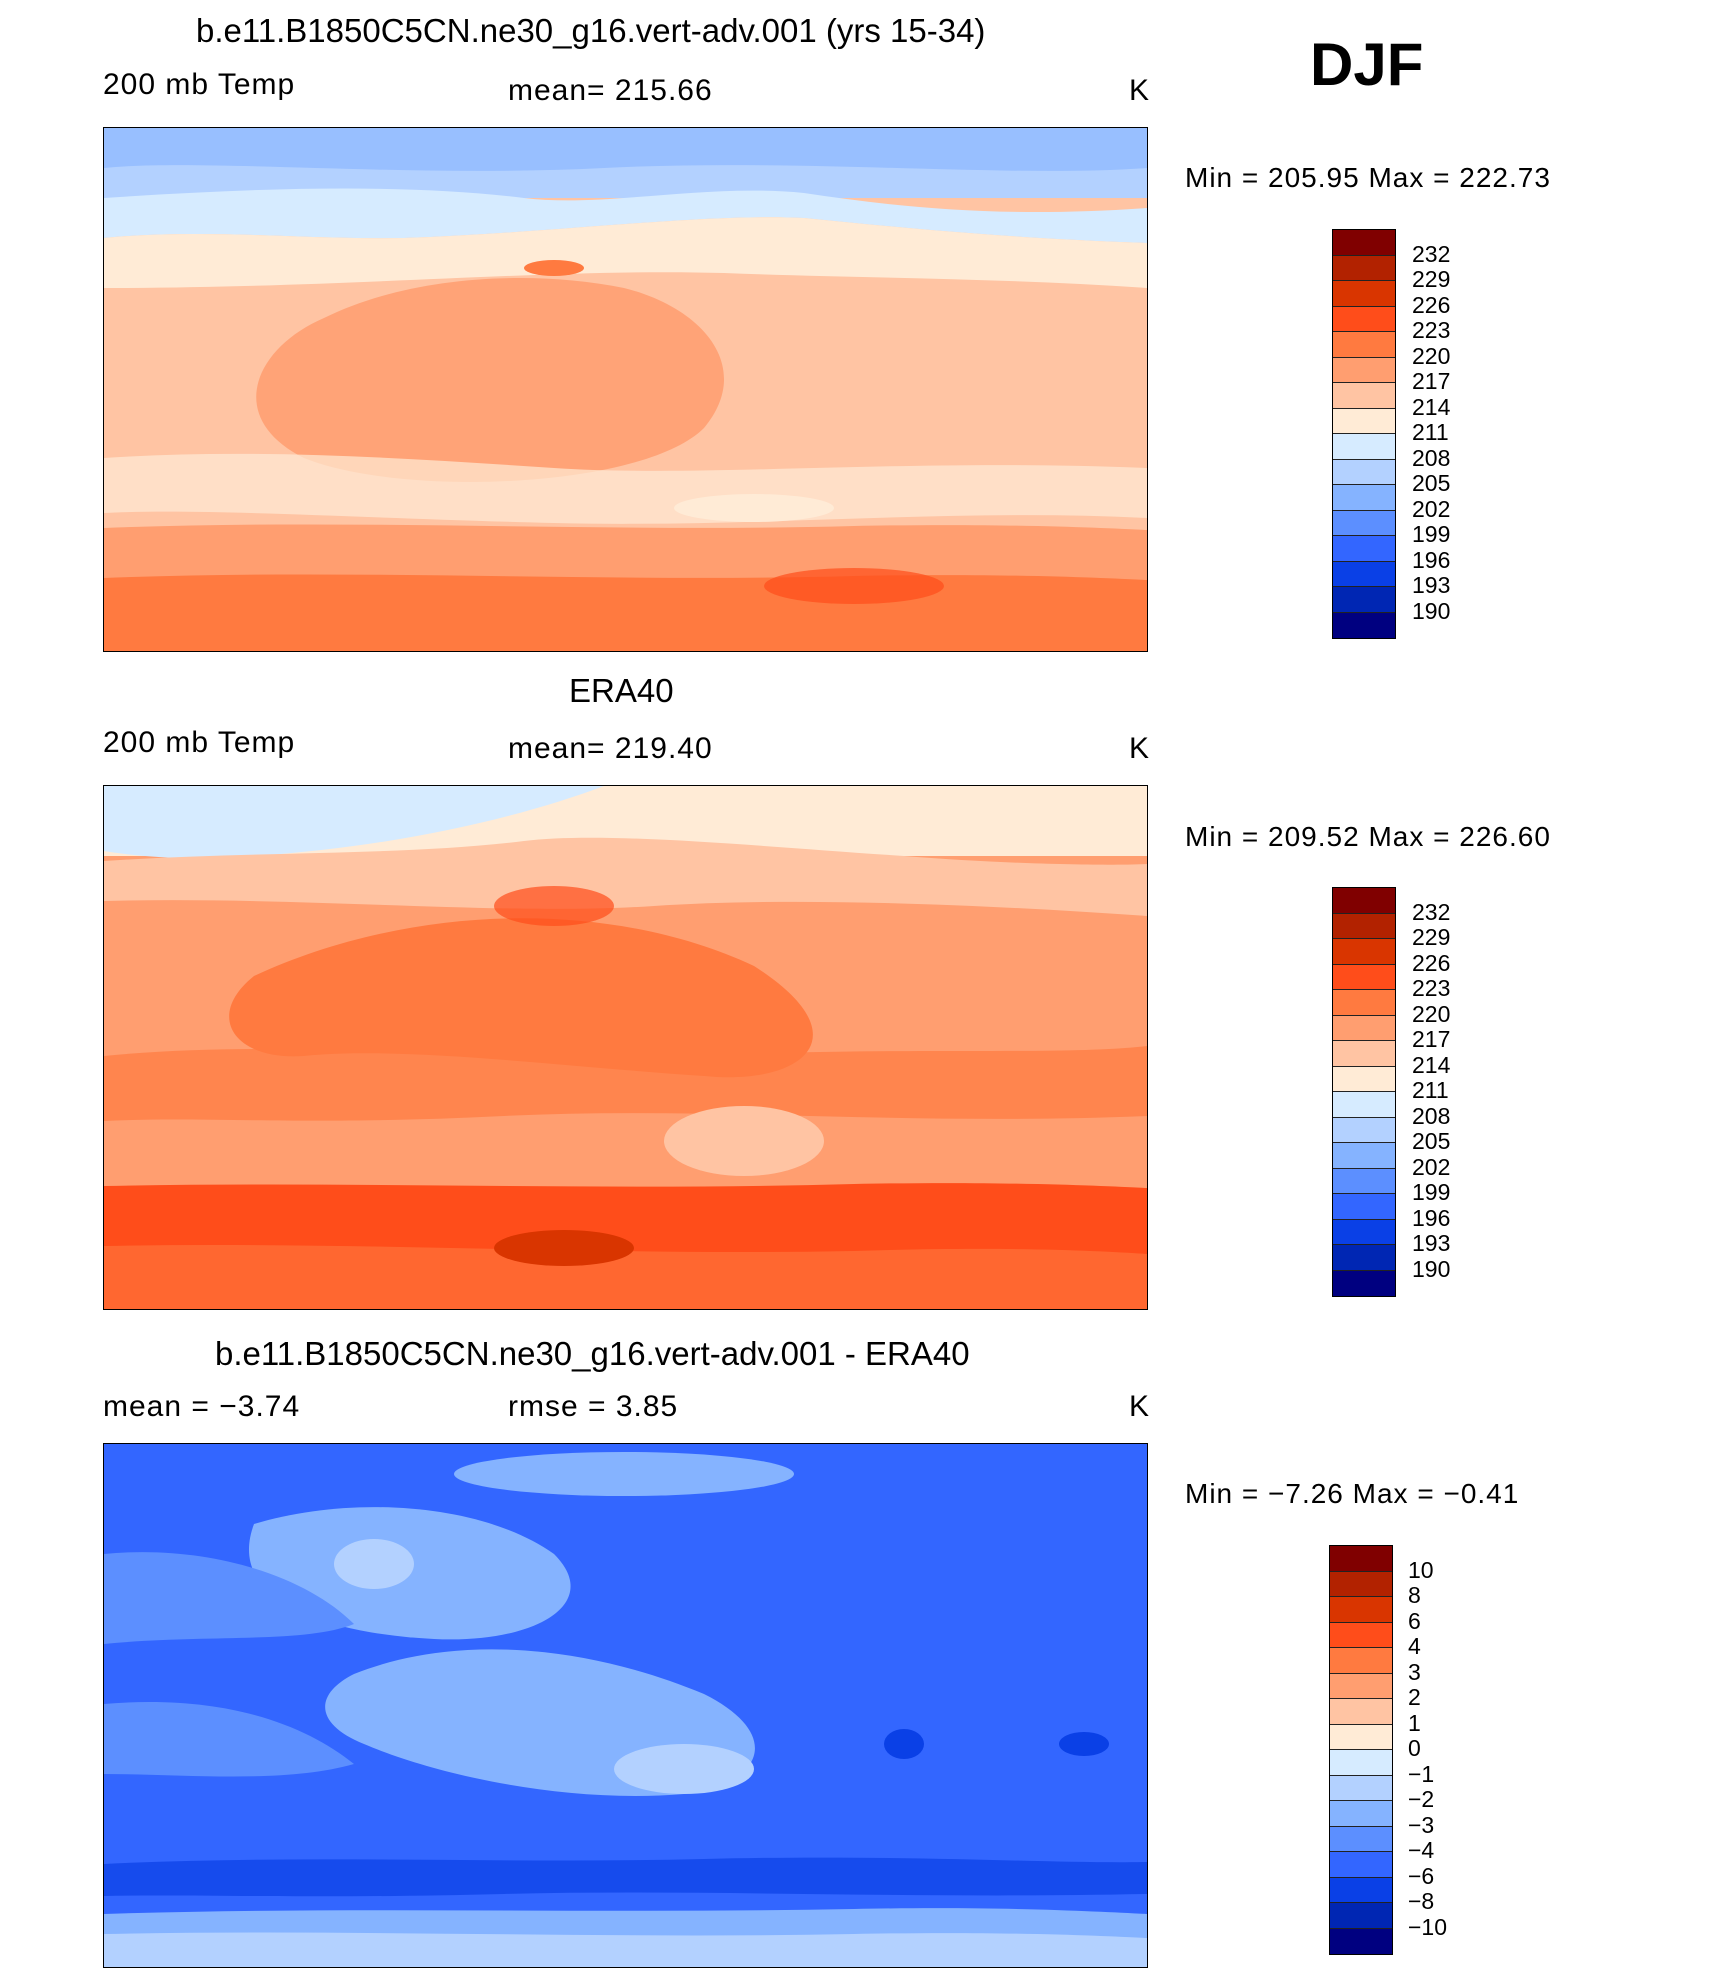 The height and width of the screenshot is (1981, 1710). What do you see at coordinates (621, 690) in the screenshot?
I see `panel2-title: ERA40` at bounding box center [621, 690].